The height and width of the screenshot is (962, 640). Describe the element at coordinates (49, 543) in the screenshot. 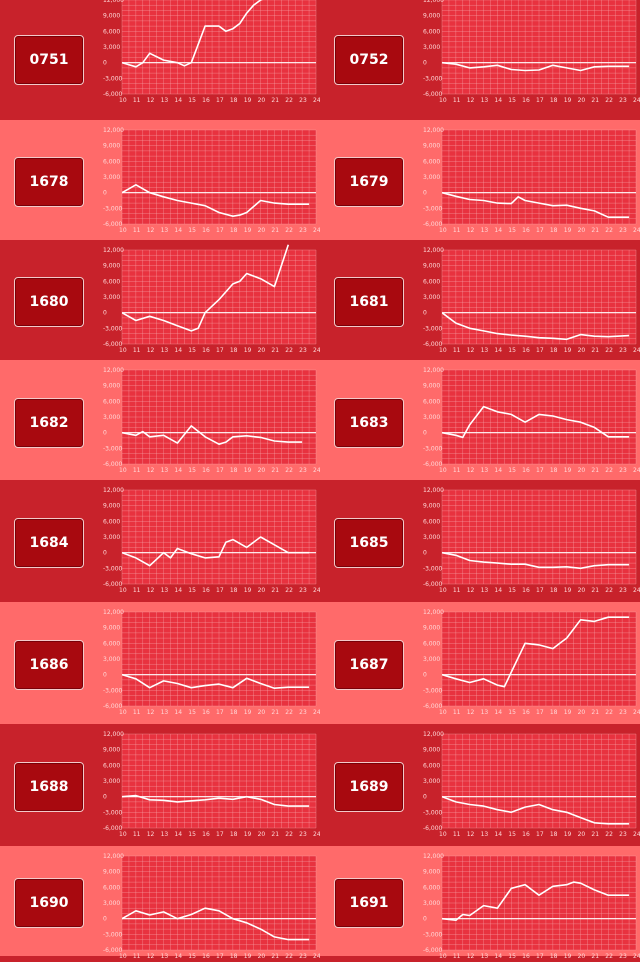

I see `machine-id-button: 1684` at that location.